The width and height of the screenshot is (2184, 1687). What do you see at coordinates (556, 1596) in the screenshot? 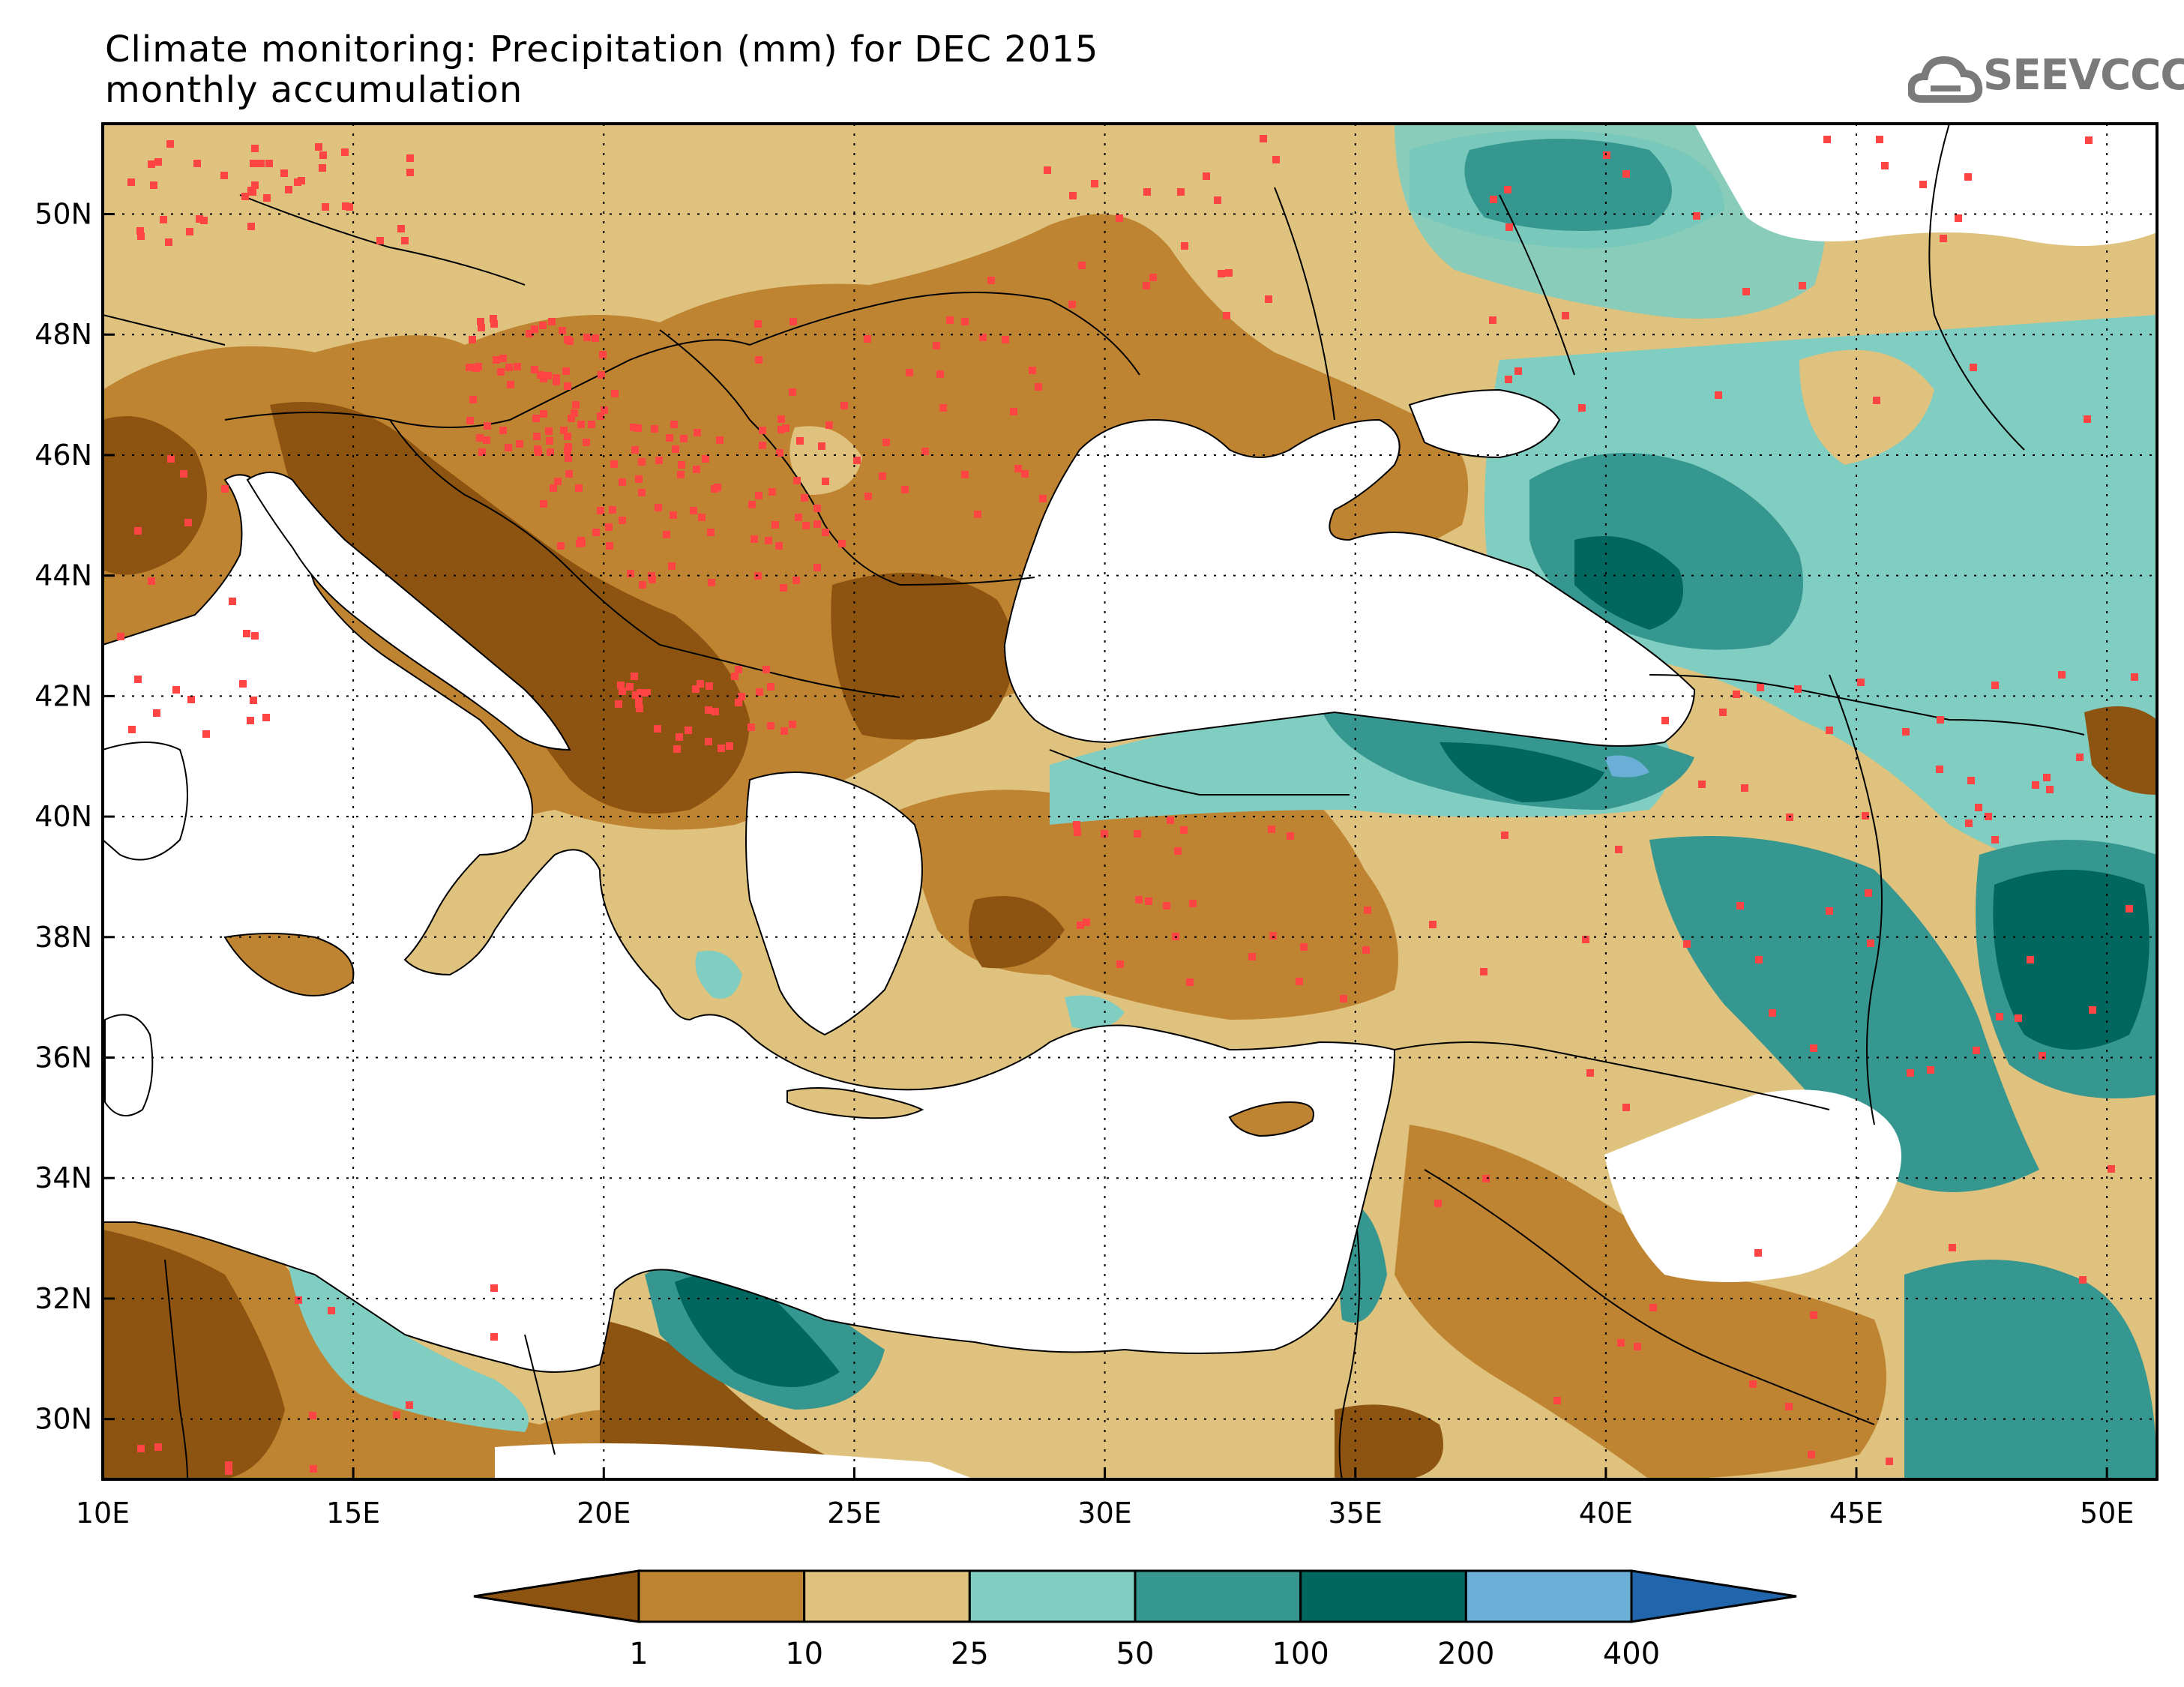
I see `colorbar-low-arrow` at bounding box center [556, 1596].